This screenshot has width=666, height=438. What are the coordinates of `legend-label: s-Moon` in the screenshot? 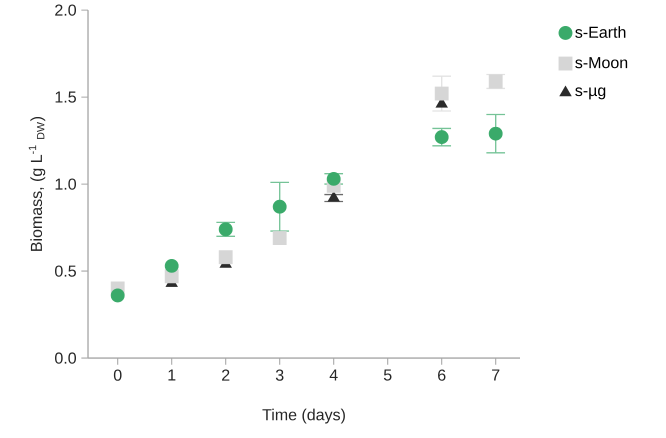 It's located at (601, 62).